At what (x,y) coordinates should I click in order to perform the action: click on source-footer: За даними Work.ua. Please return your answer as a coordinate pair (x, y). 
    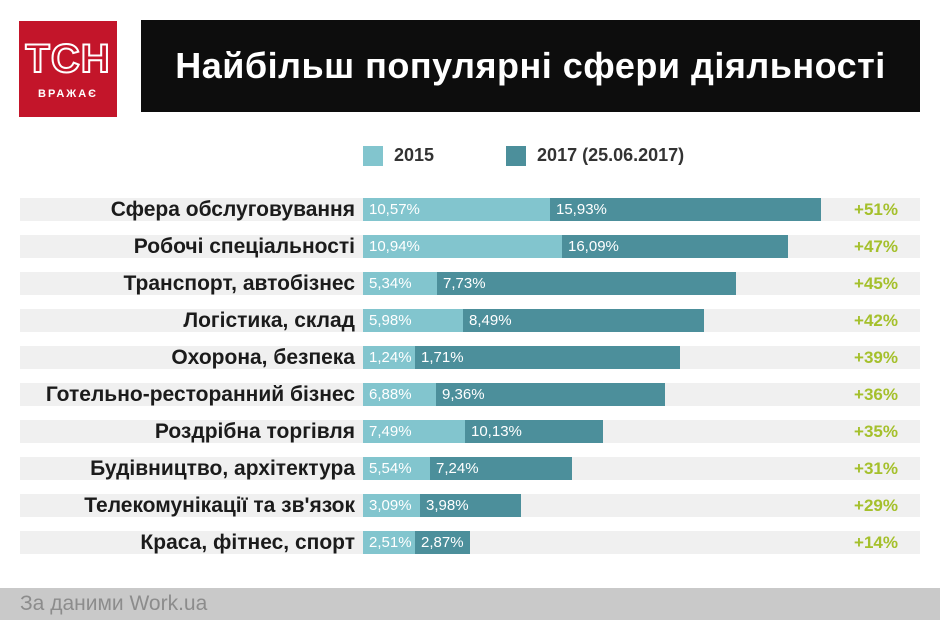
    Looking at the image, I should click on (470, 604).